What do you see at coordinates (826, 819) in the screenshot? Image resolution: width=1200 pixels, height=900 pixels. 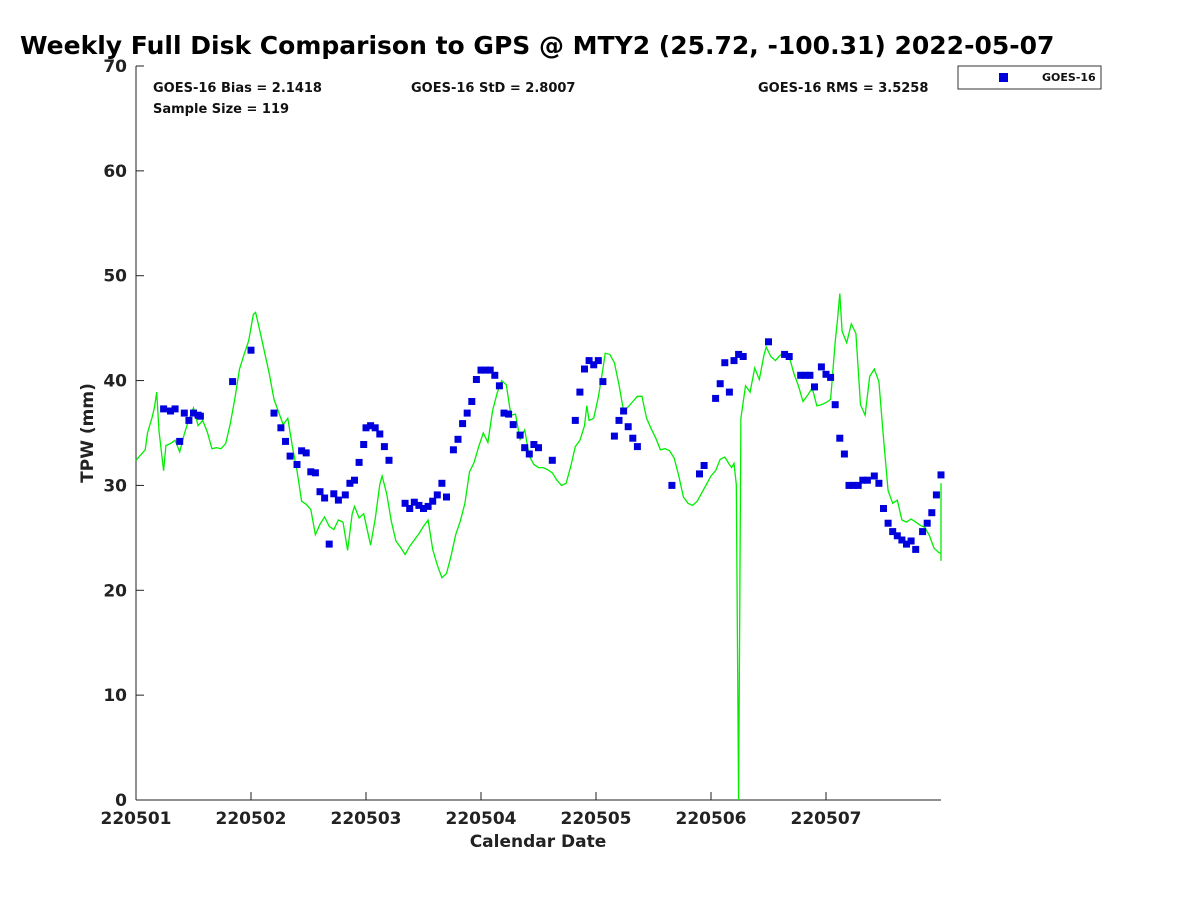 I see `x-tick-label: 220507` at bounding box center [826, 819].